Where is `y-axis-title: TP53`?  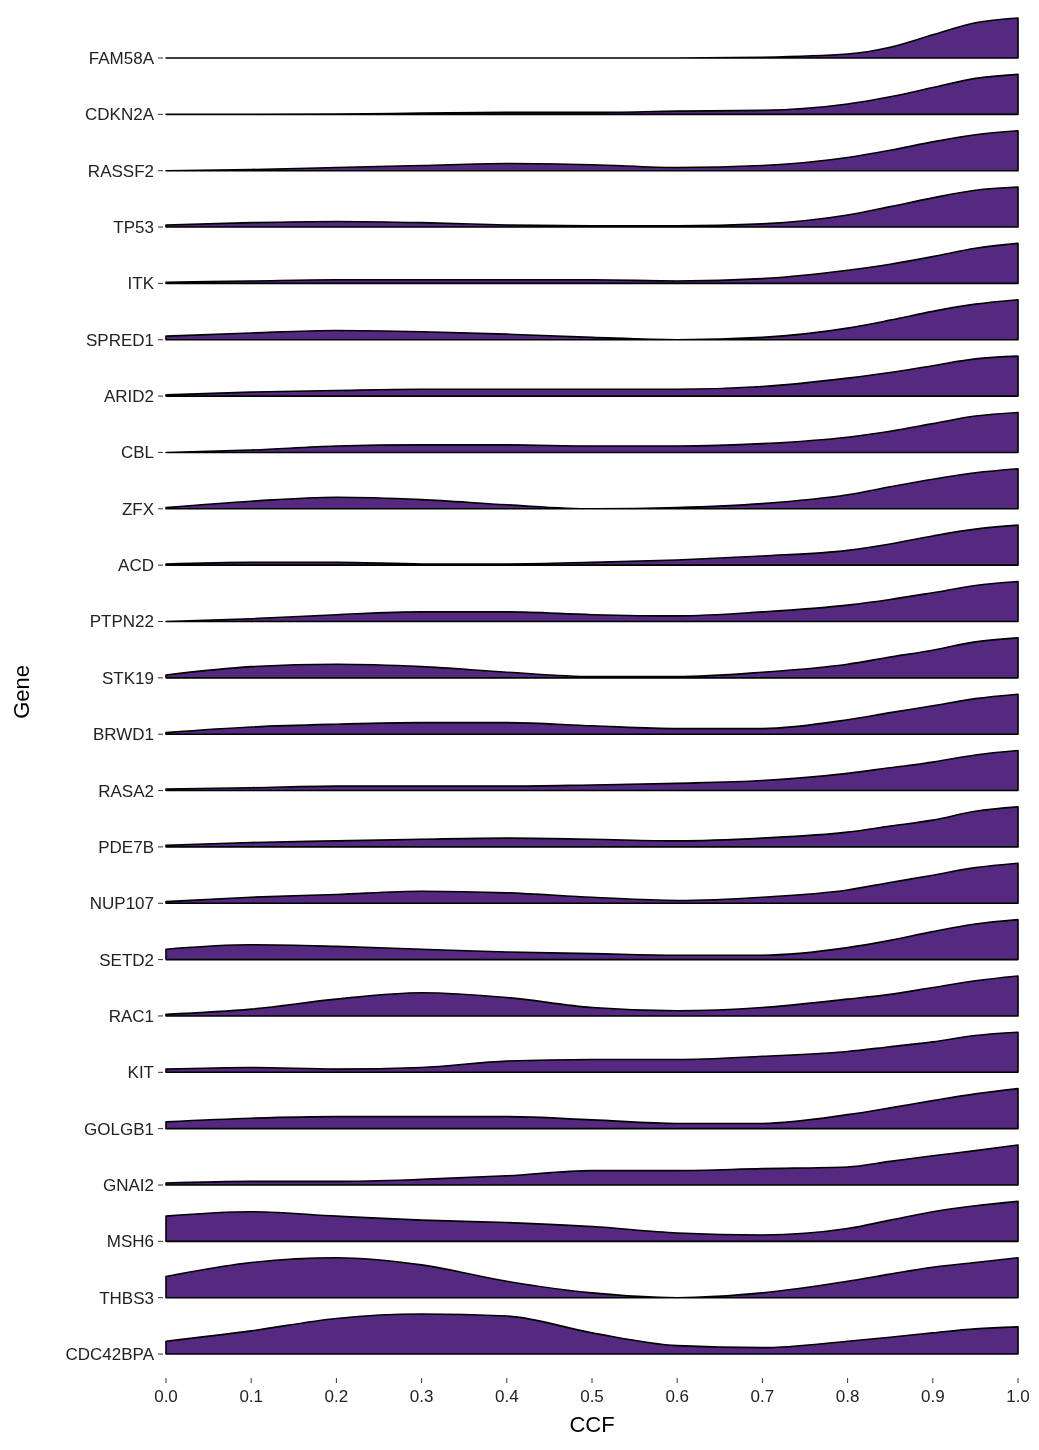 y-axis-title: TP53 is located at coordinates (133, 227).